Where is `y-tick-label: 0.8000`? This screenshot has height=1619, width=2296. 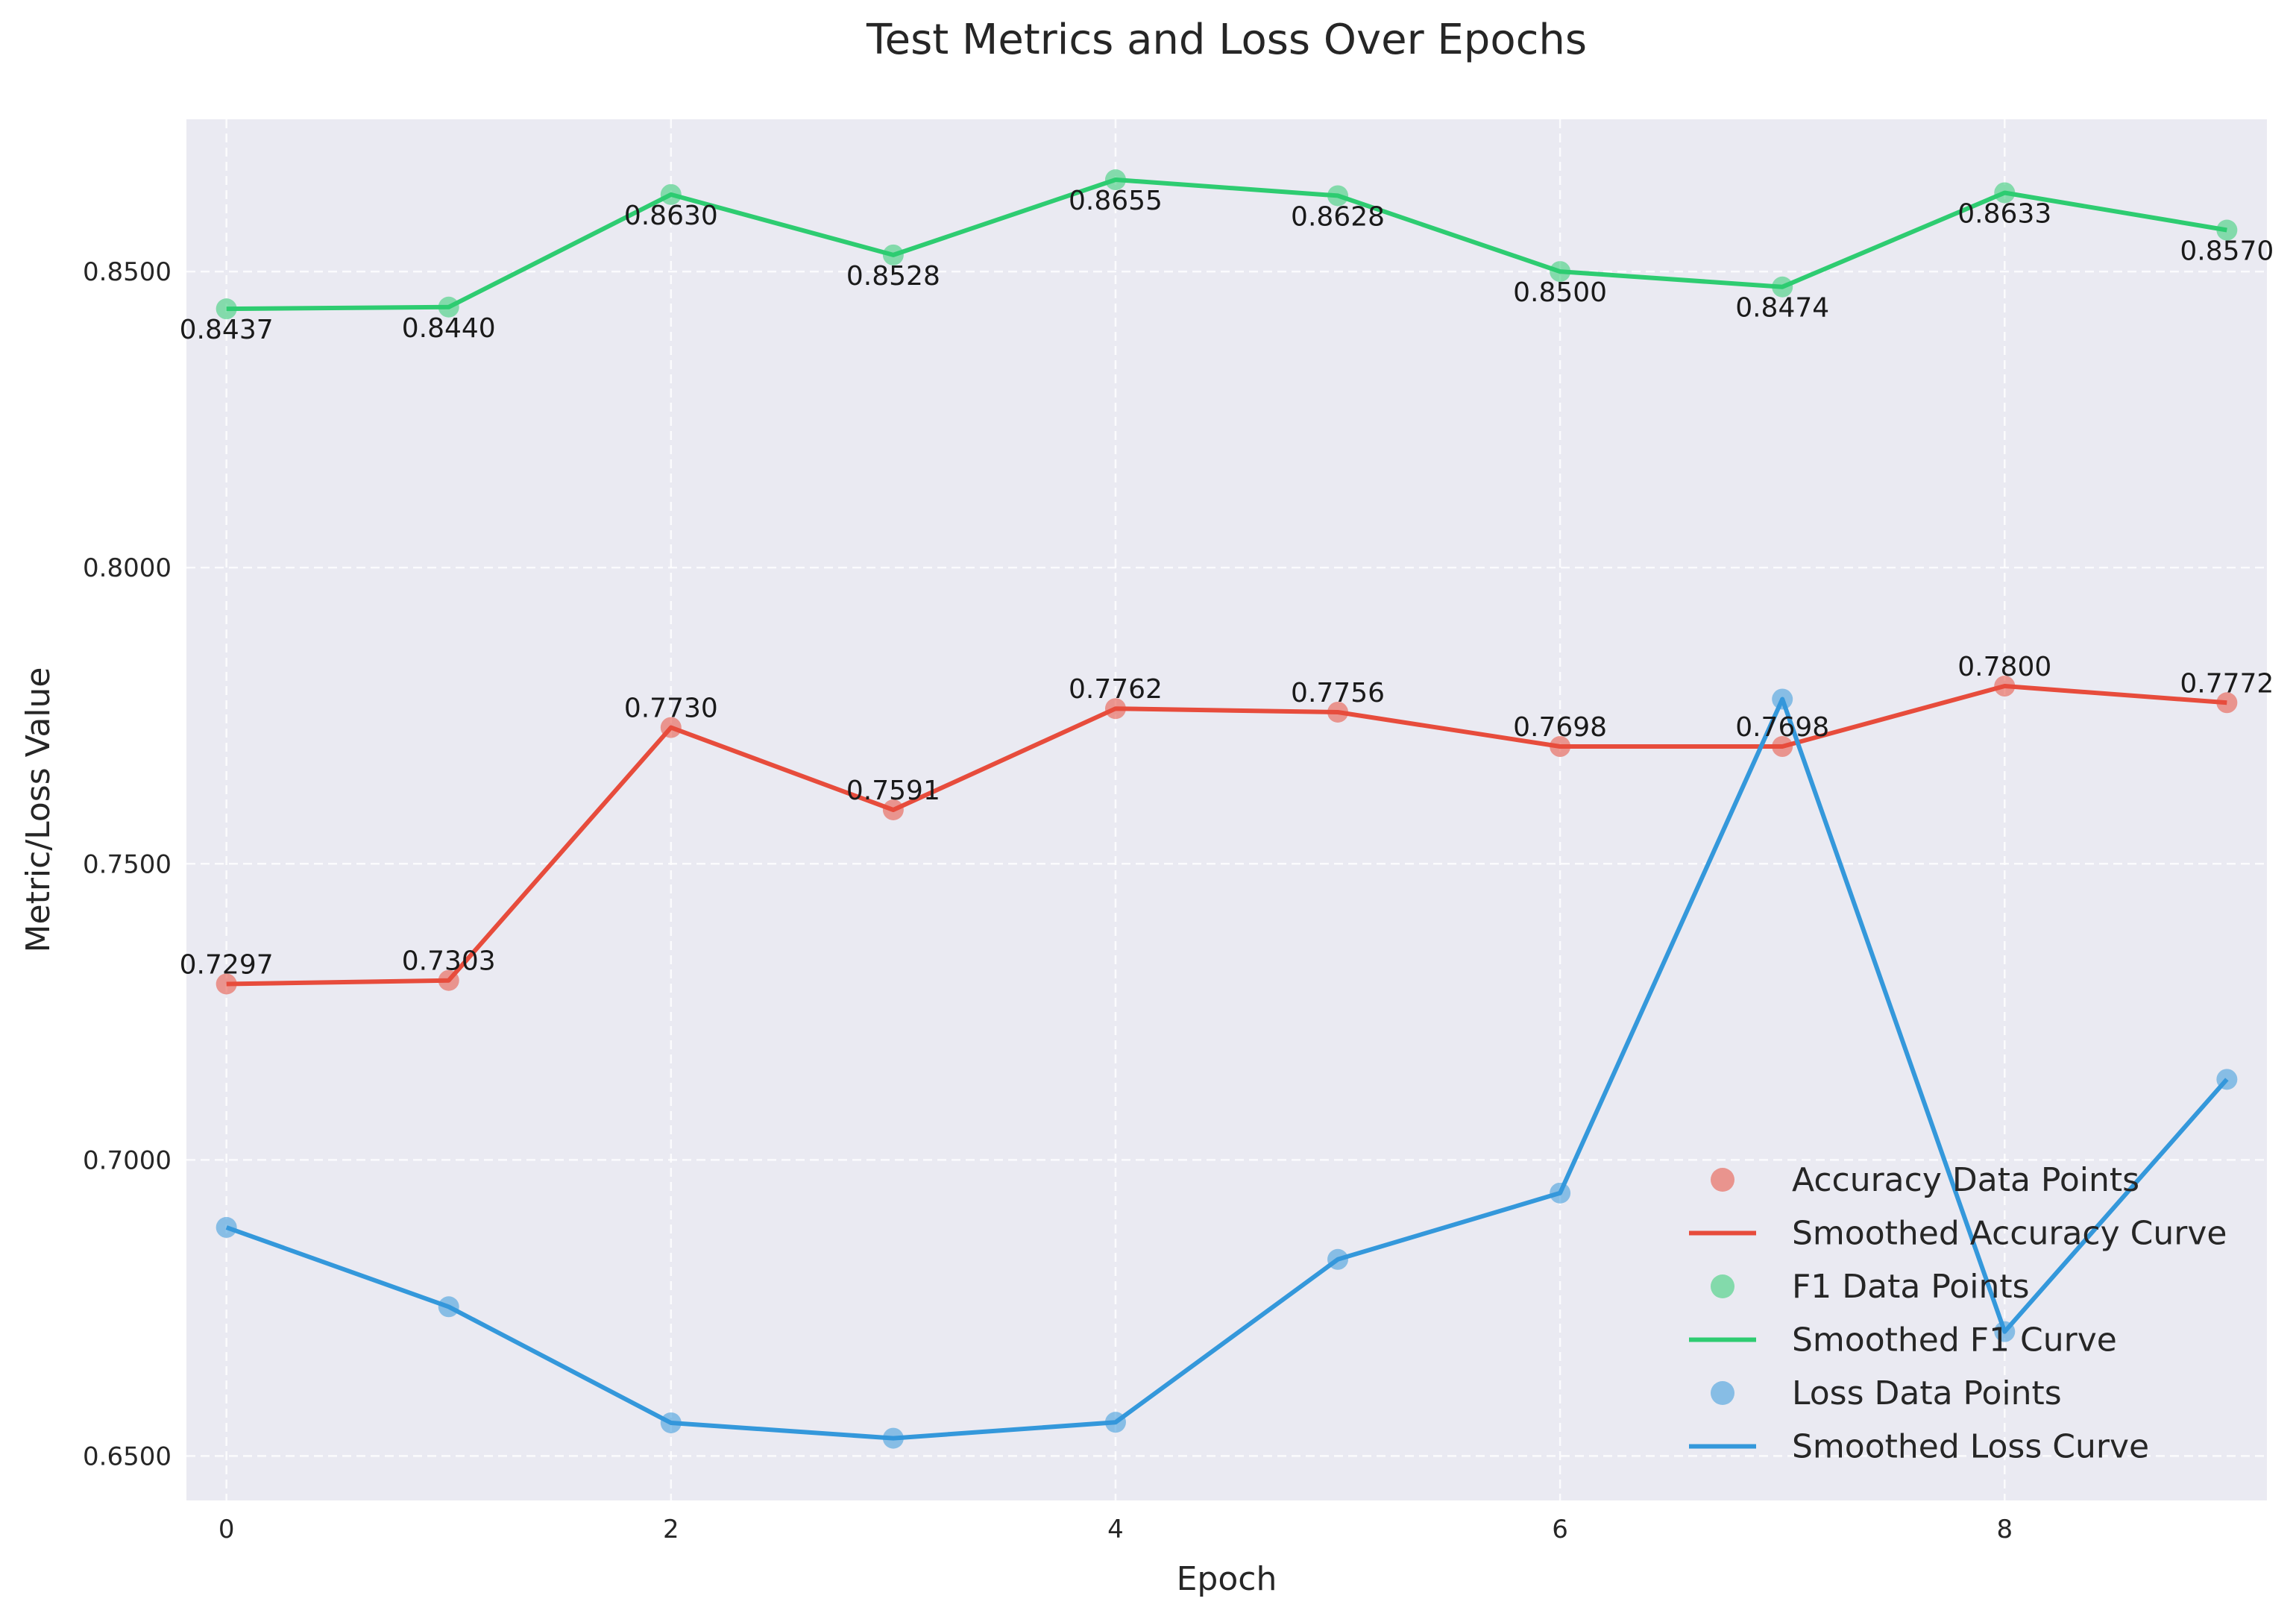
y-tick-label: 0.8000 is located at coordinates (127, 568).